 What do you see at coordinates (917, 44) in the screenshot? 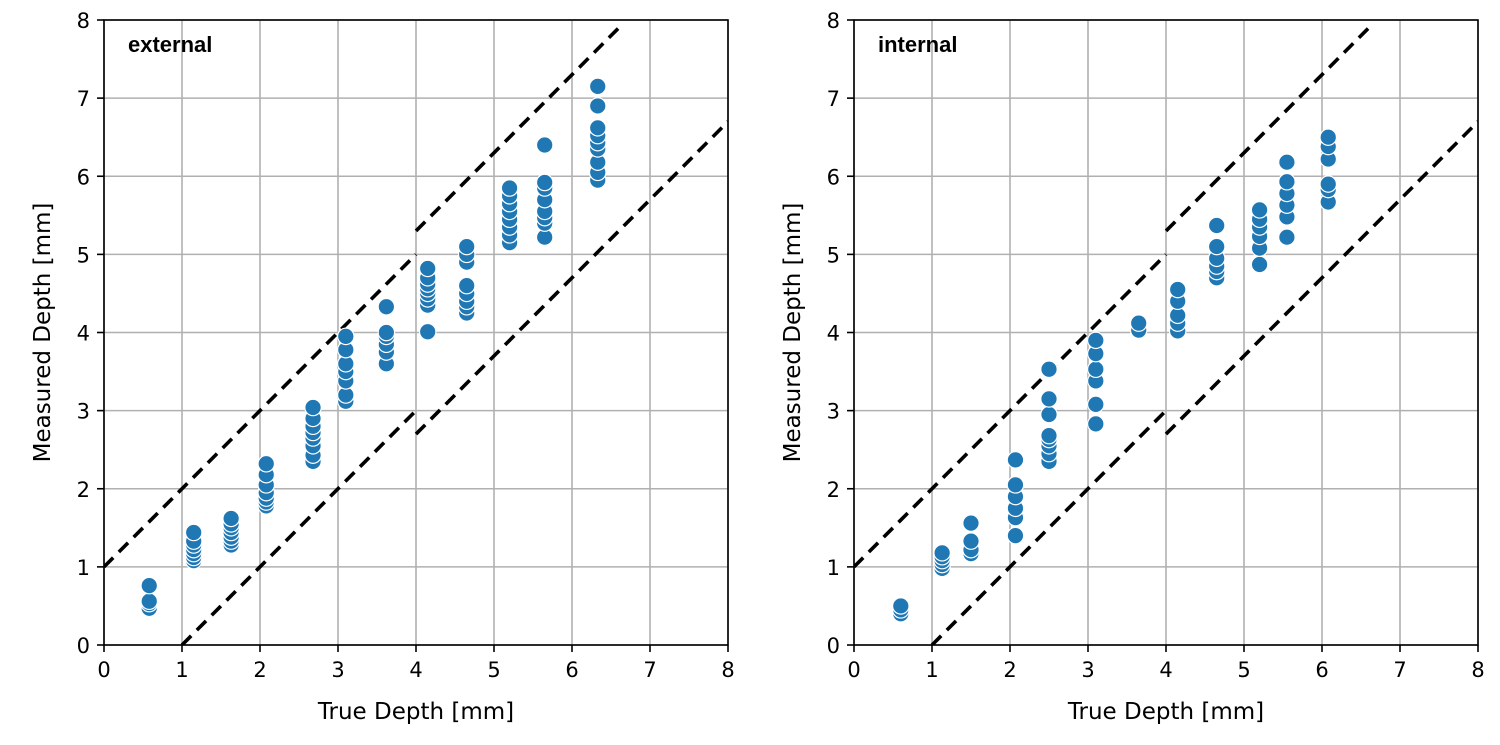
I see `panel-title: internal` at bounding box center [917, 44].